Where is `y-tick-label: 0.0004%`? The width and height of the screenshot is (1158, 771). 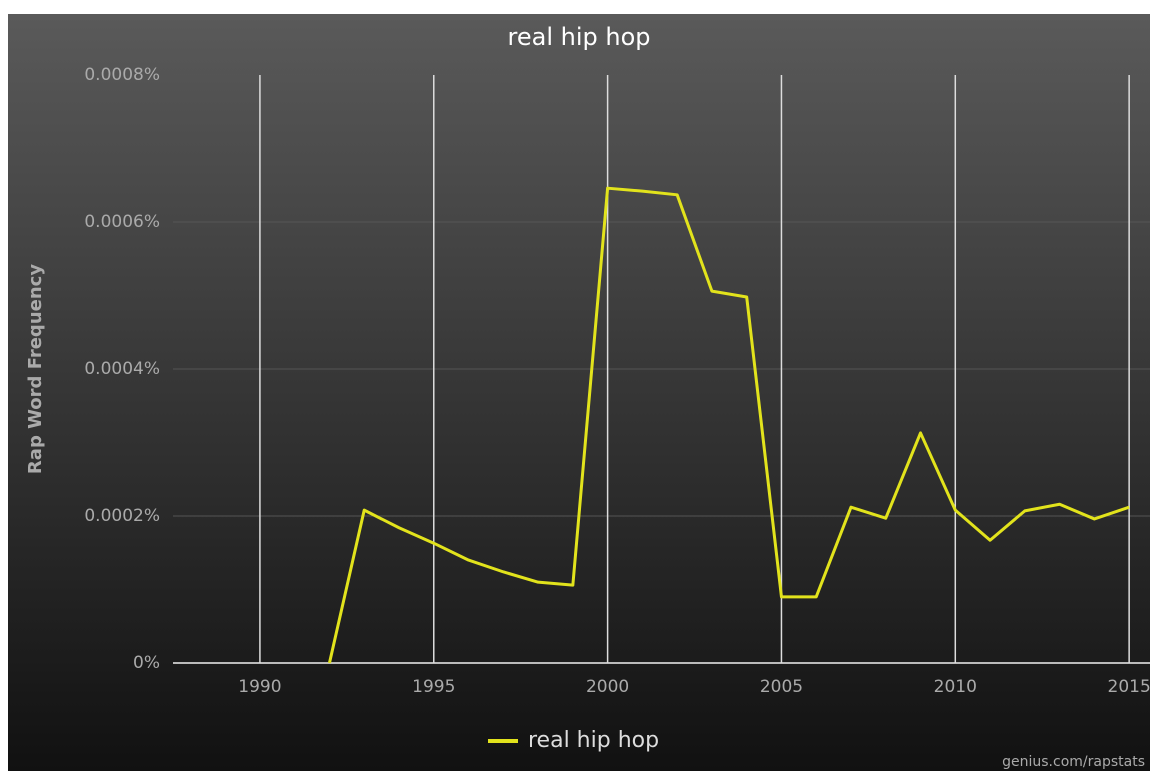 y-tick-label: 0.0004% is located at coordinates (122, 369).